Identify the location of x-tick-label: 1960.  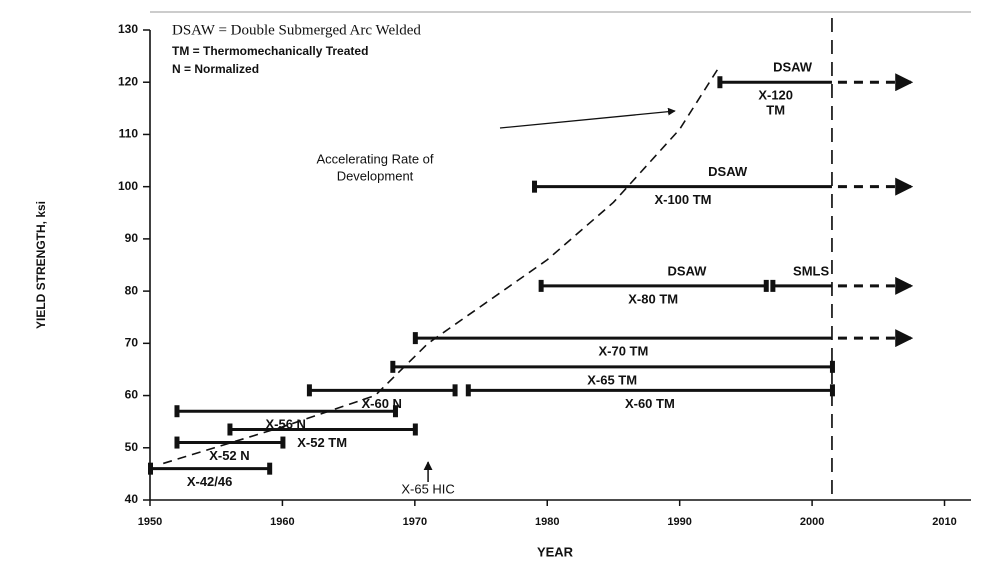
(282, 522).